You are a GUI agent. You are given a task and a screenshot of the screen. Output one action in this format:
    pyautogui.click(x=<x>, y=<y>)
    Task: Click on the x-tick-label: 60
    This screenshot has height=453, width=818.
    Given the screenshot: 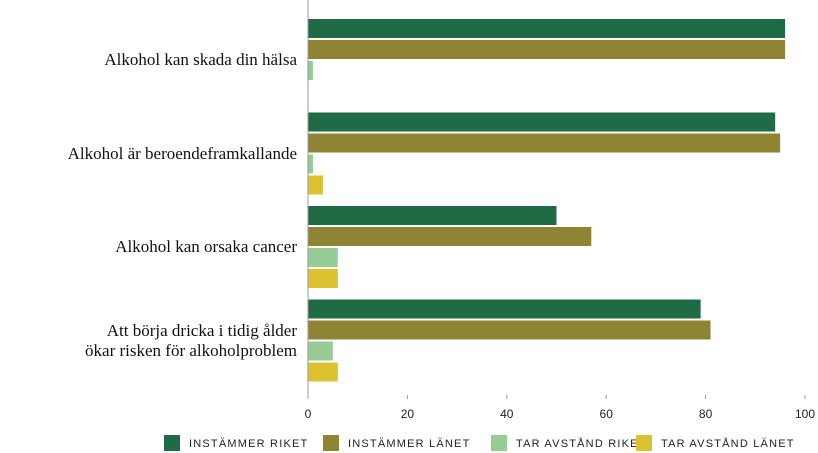 What is the action you would take?
    pyautogui.click(x=607, y=414)
    